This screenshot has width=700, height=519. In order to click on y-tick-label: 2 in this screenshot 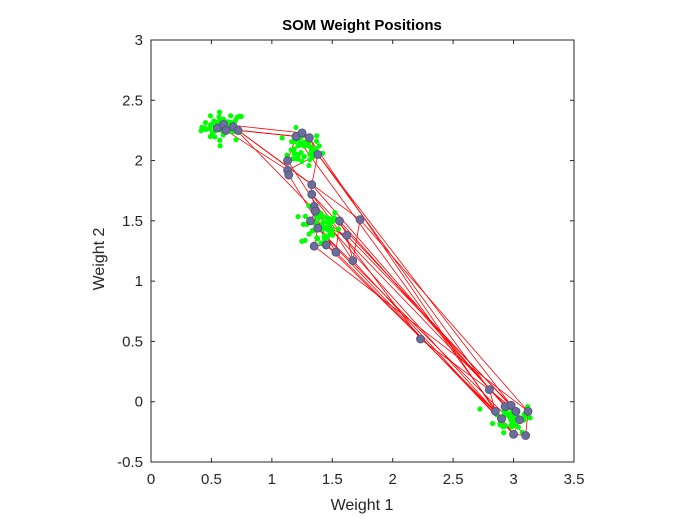, I will do `click(139, 161)`.